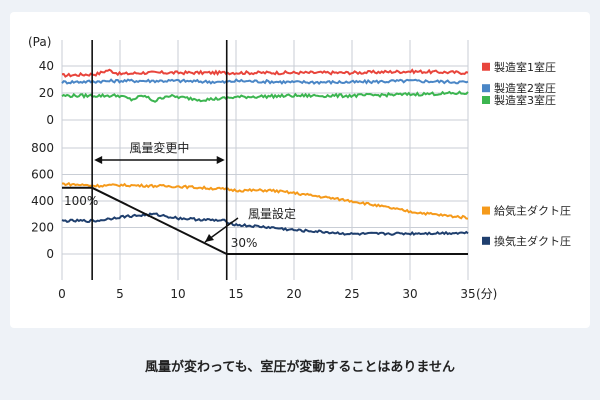  I want to click on legend-label: 換気主ダクト圧, so click(532, 241).